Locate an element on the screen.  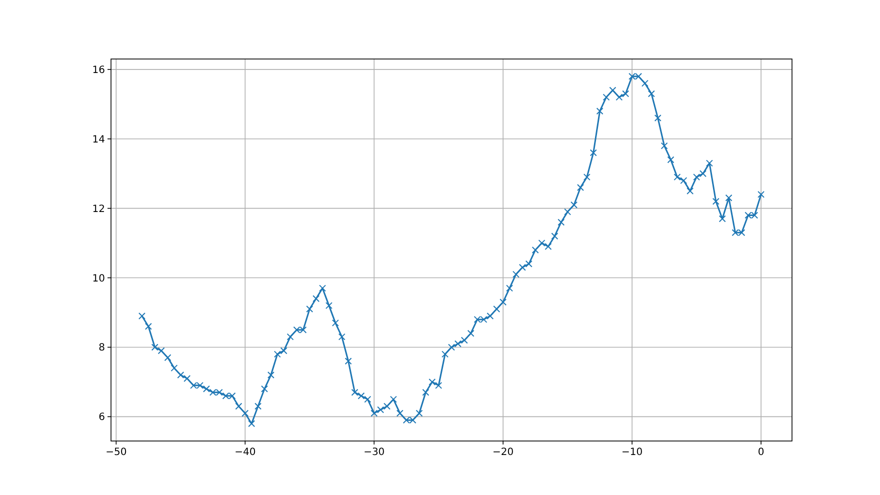
y-tick-label: 12 is located at coordinates (98, 209).